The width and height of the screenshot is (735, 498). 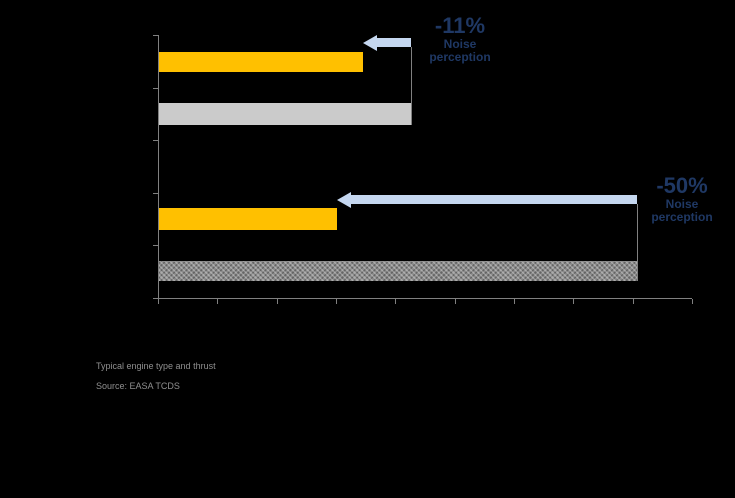 I want to click on annotation-group1: -11% Noise perception, so click(x=460, y=39).